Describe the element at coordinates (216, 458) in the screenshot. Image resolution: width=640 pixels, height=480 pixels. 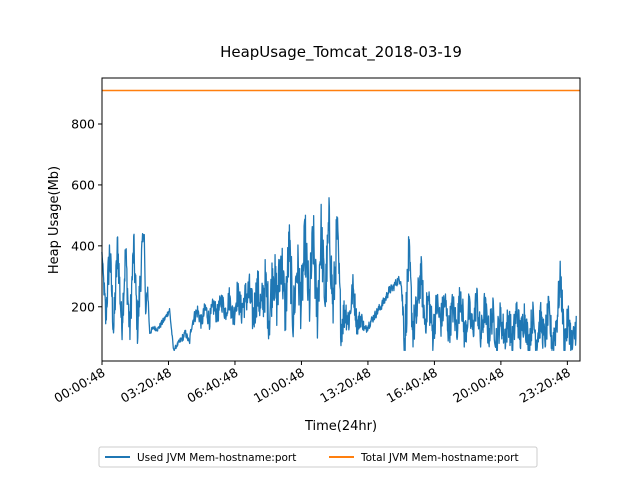
I see `legend-label-used: Used JVM Mem-hostname:port` at that location.